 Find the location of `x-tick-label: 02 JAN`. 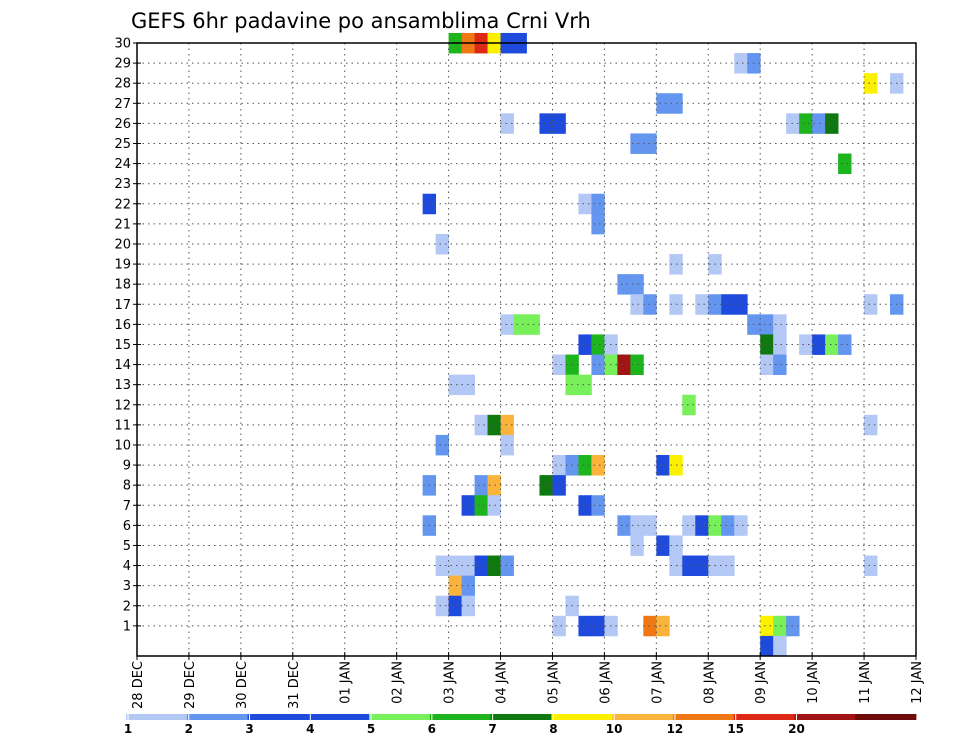

x-tick-label: 02 JAN is located at coordinates (398, 682).